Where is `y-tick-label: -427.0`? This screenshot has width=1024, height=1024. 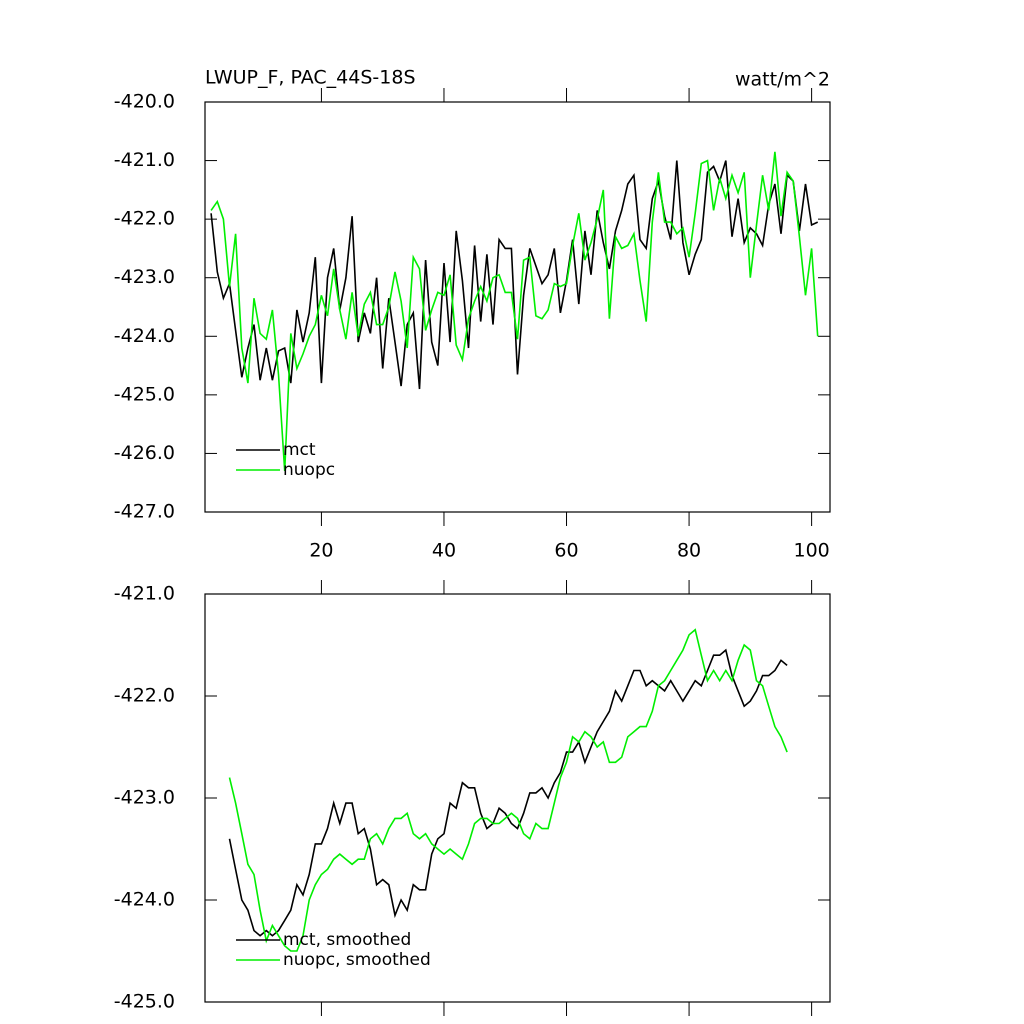
y-tick-label: -427.0 is located at coordinates (144, 512).